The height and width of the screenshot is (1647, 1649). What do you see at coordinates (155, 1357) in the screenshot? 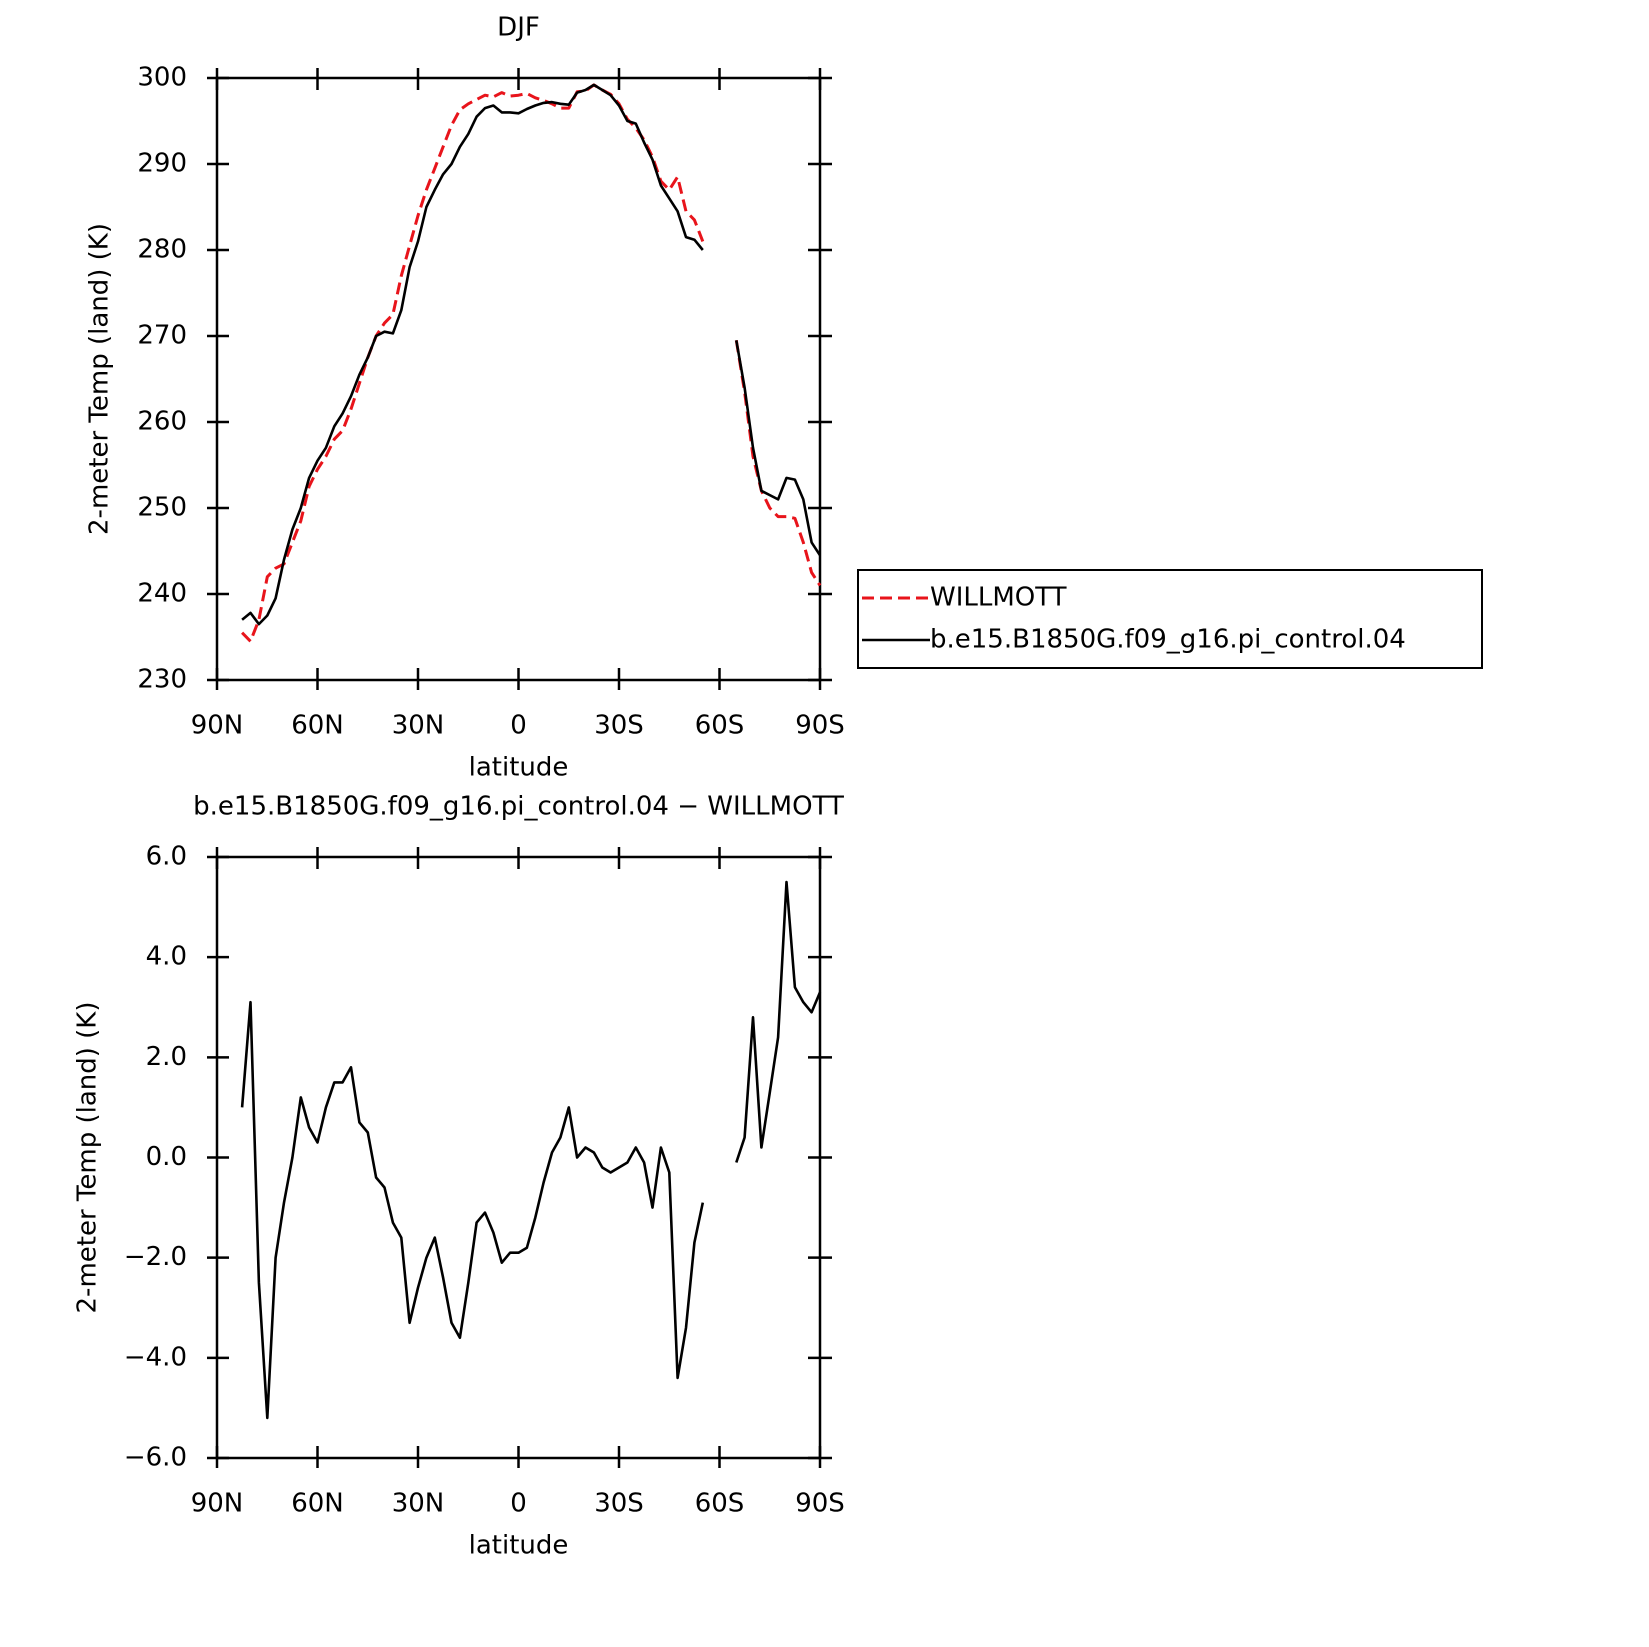
I see `y-tick-label: −4.0` at bounding box center [155, 1357].